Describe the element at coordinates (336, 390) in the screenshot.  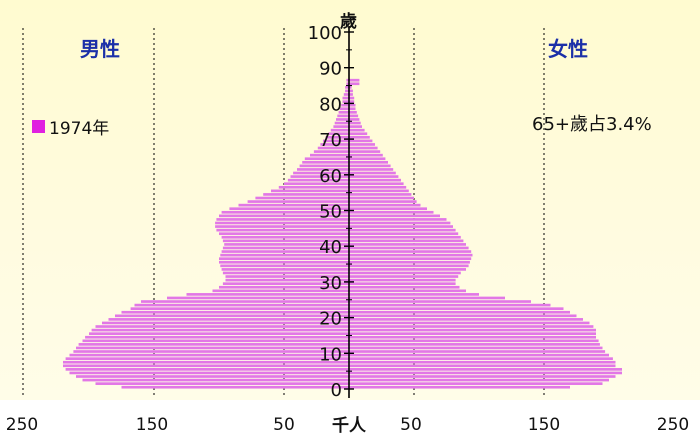
I see `y-tick-label: 0` at that location.